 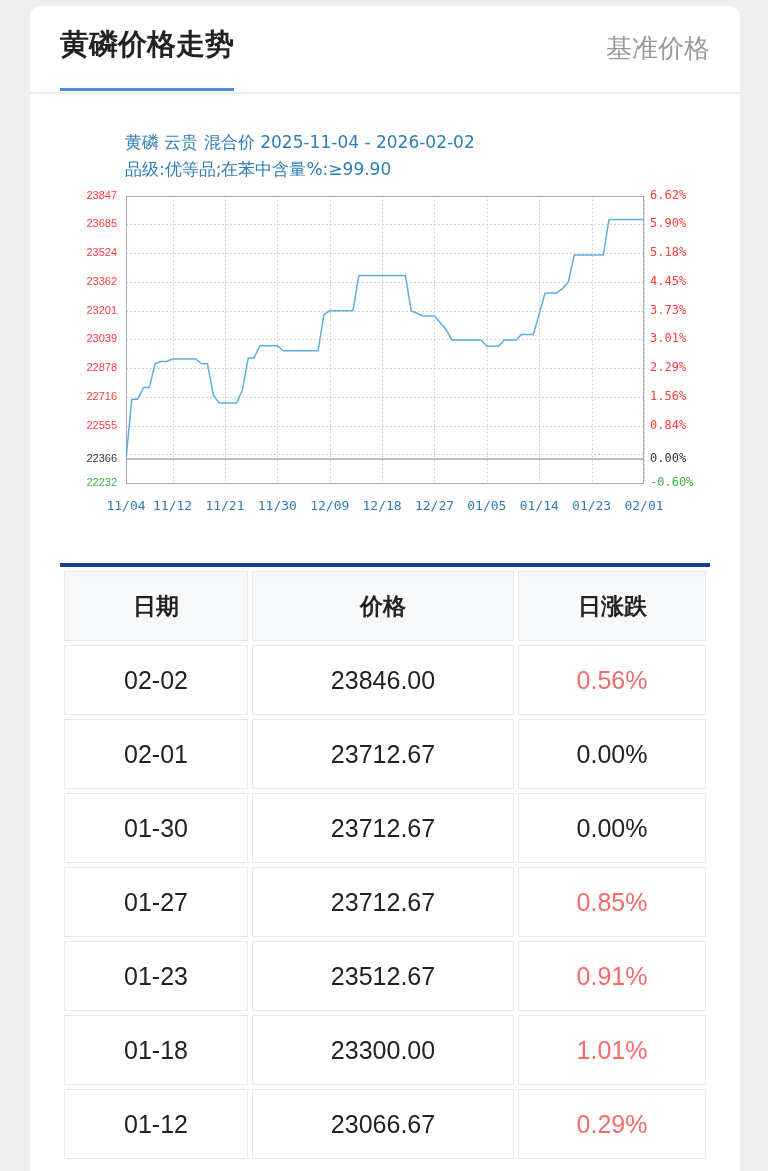 I want to click on x-tick-label: 11/30, so click(x=277, y=506).